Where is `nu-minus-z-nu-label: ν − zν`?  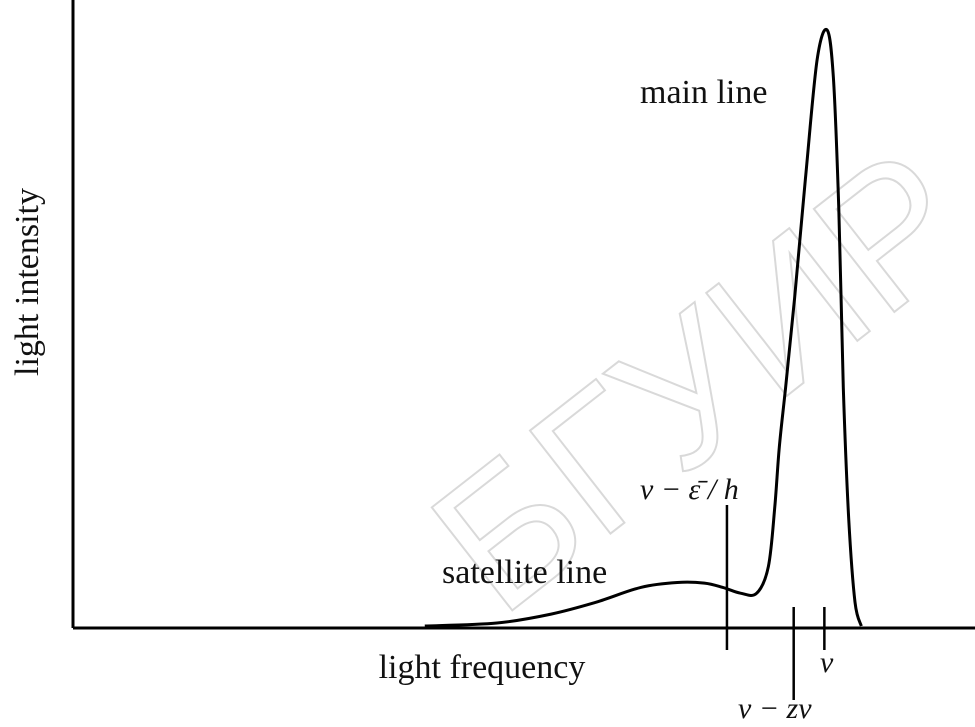 nu-minus-z-nu-label: ν − zν is located at coordinates (775, 708).